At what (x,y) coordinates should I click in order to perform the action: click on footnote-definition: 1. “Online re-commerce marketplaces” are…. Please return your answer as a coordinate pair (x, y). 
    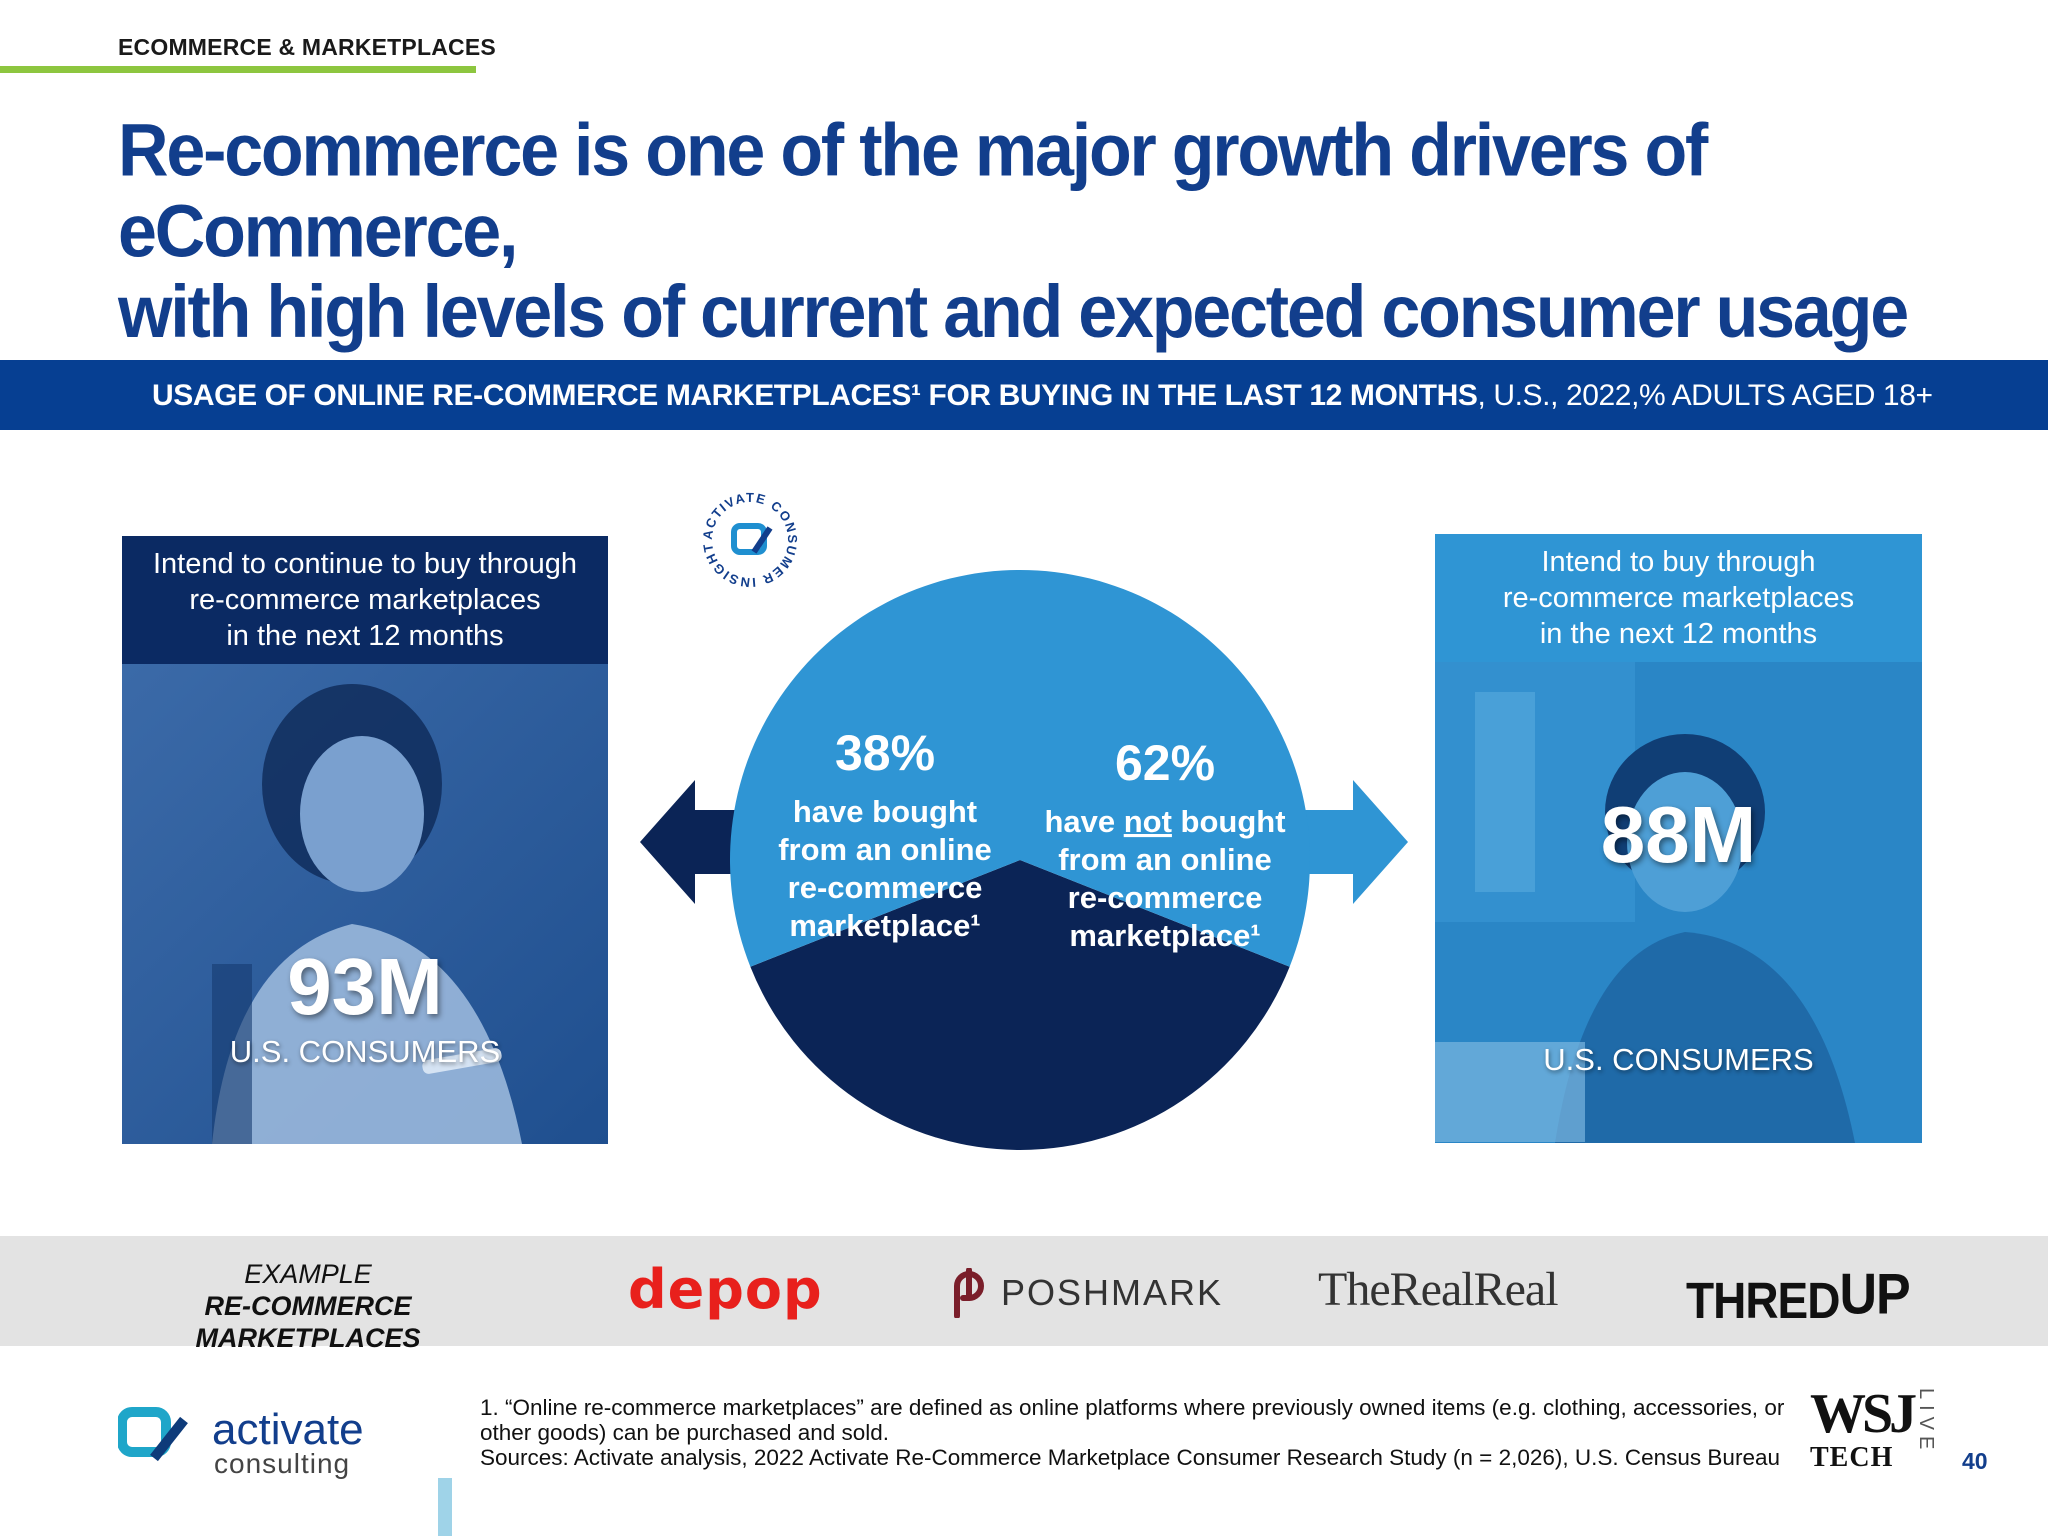
    Looking at the image, I should click on (1132, 1420).